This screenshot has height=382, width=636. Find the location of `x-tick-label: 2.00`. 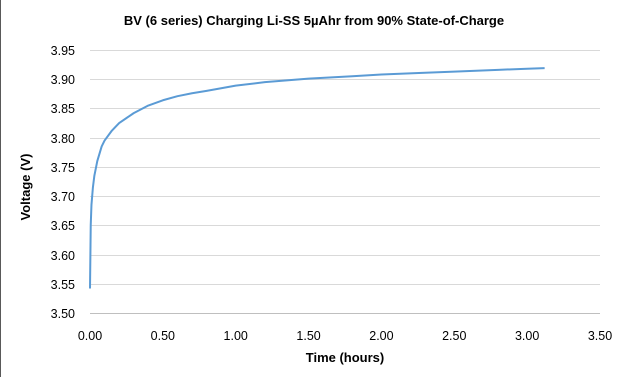

x-tick-label: 2.00 is located at coordinates (381, 336).